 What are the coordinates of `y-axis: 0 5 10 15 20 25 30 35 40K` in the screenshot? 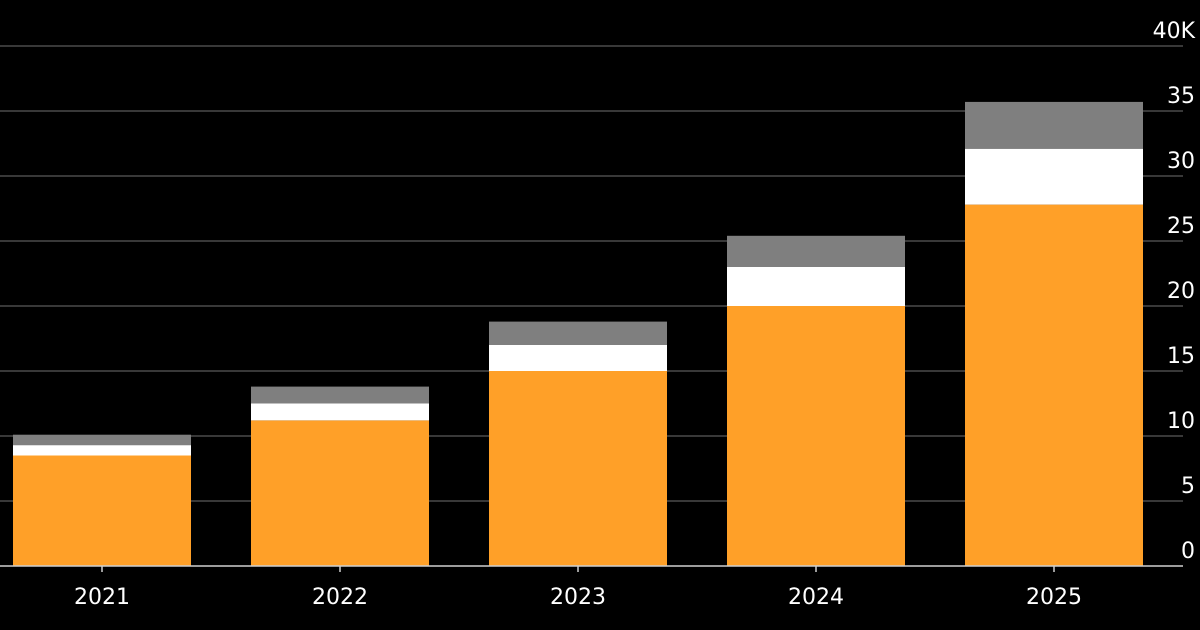 It's located at (1174, 291).